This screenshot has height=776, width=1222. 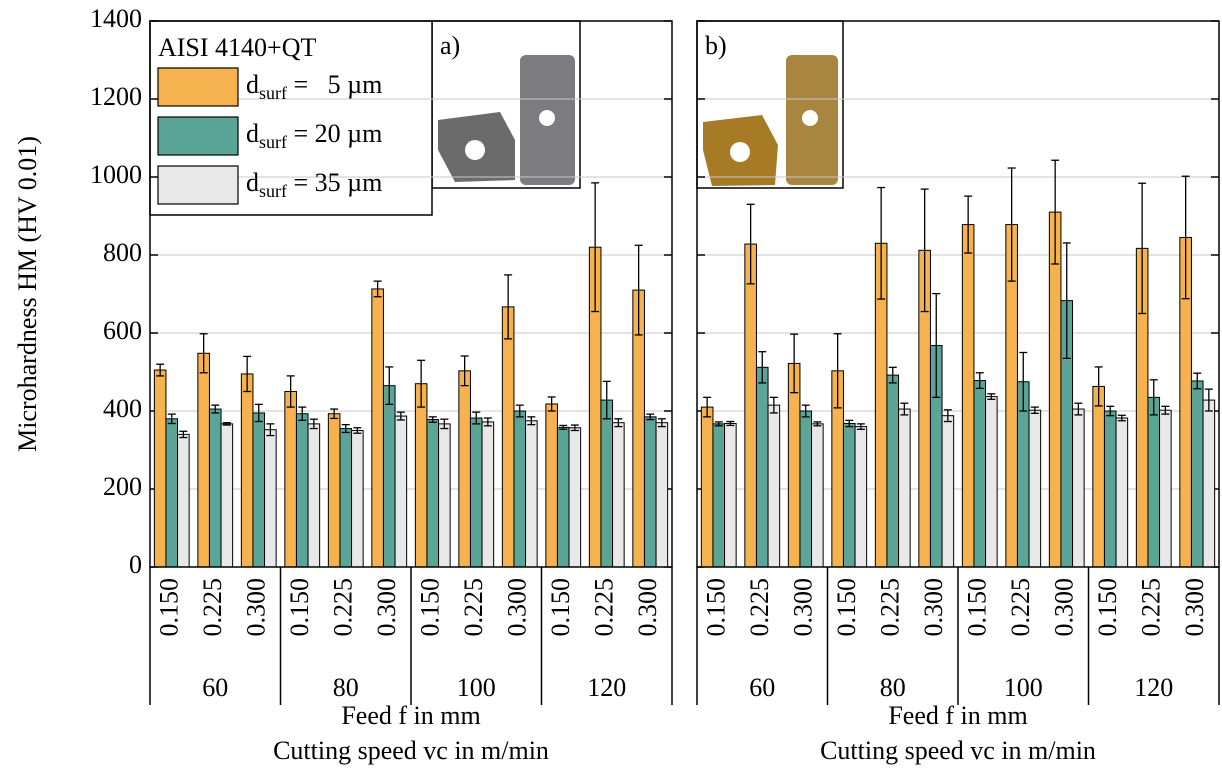 I want to click on legend-label-part: = 5 µm, so click(x=334, y=84).